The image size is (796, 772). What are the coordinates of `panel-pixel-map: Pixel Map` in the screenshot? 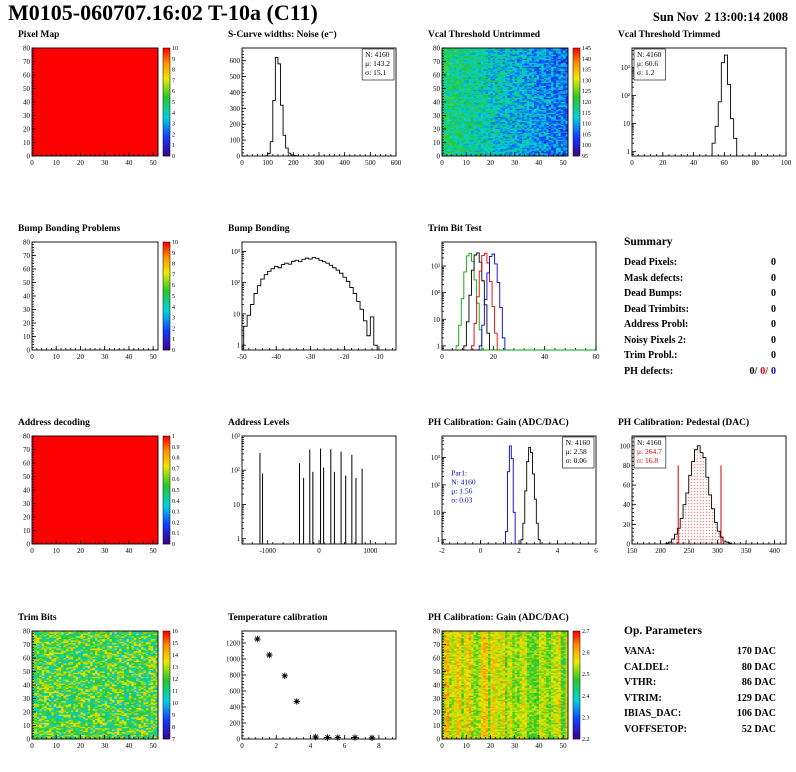 It's located at (100, 103).